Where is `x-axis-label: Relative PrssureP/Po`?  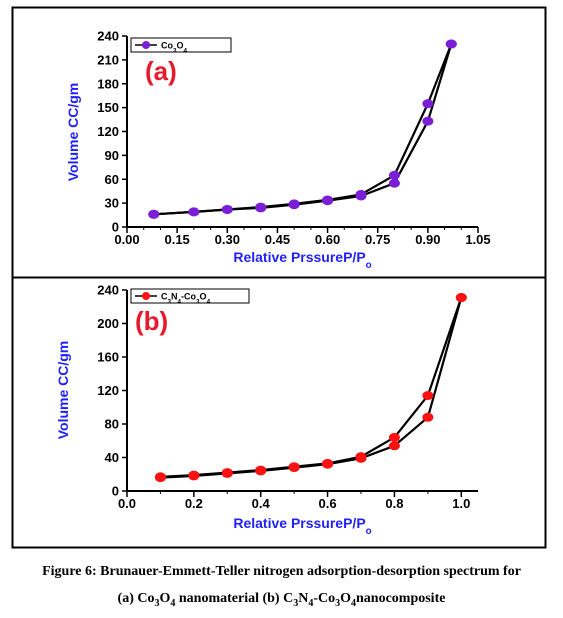
x-axis-label: Relative PrssureP/Po is located at coordinates (302, 260).